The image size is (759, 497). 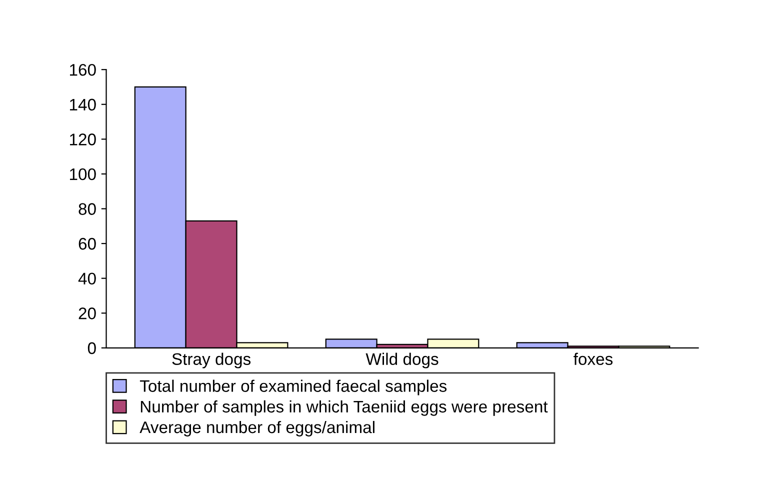 What do you see at coordinates (344, 408) in the screenshot?
I see `legend-label: Number of samples in which Taeniid eggs were present` at bounding box center [344, 408].